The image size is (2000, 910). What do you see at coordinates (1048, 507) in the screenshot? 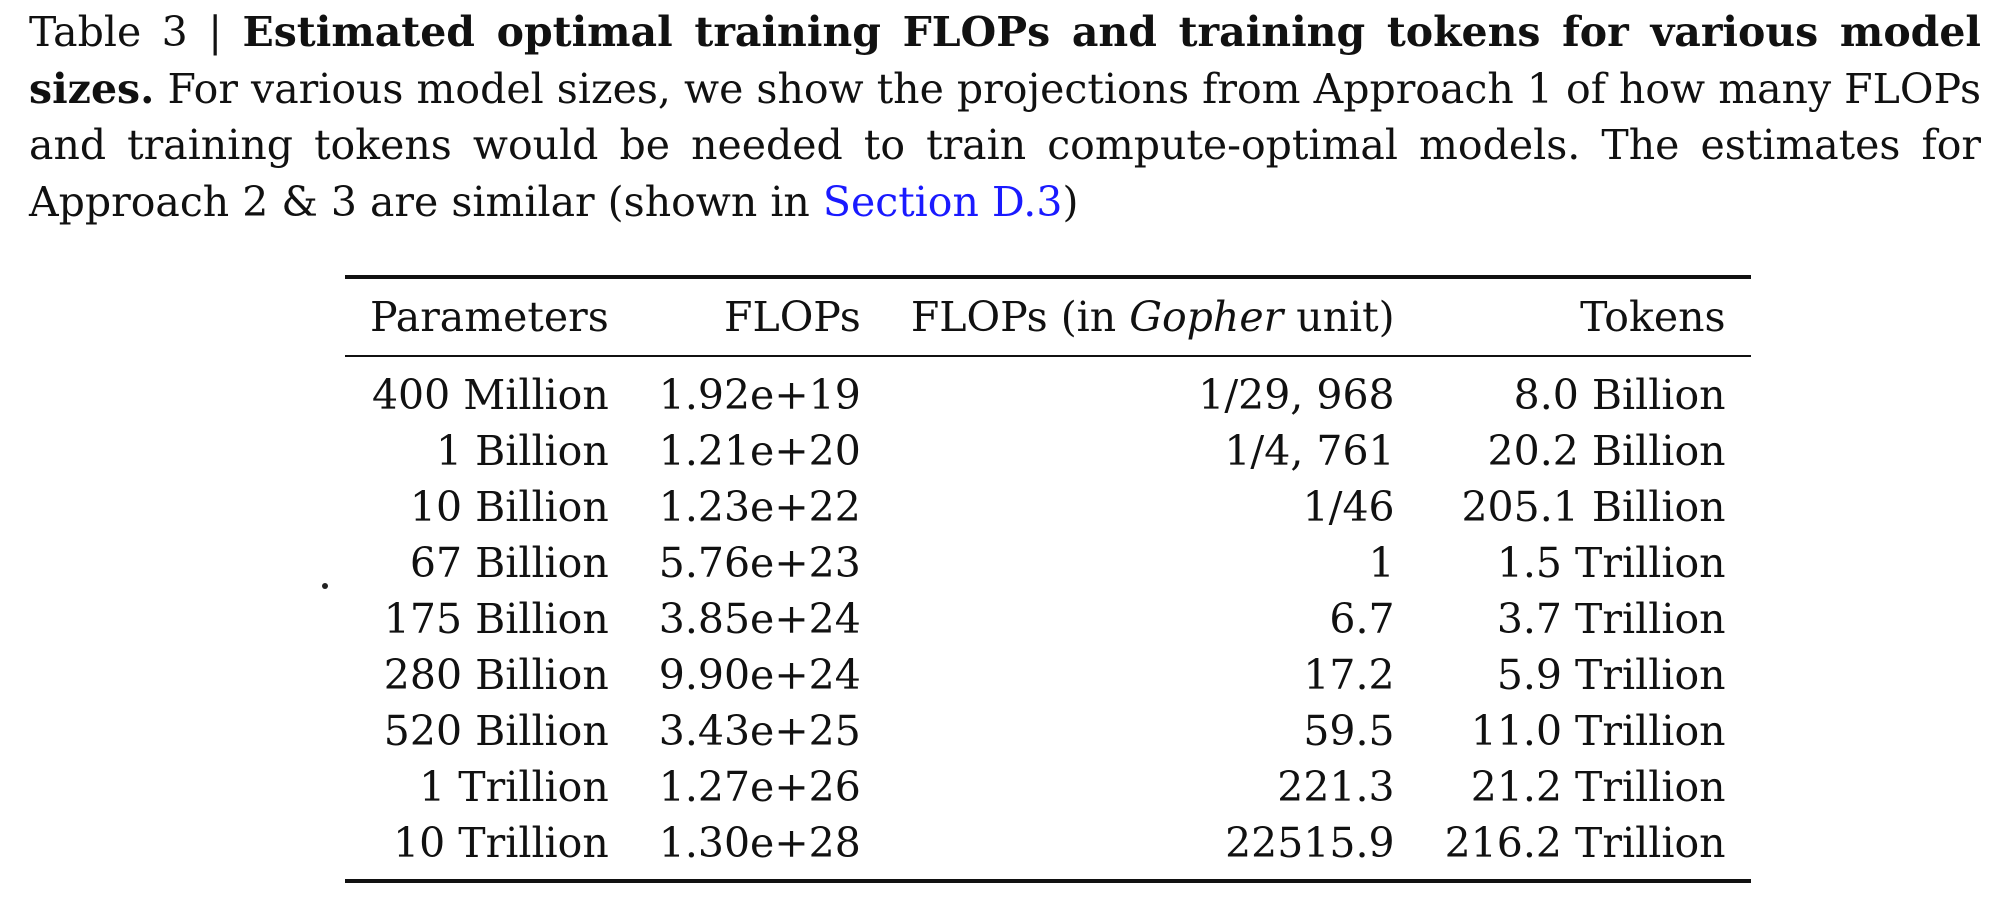
I see `table-row: 10 Billion 1.23e+22 1/46 205.1 Billion` at bounding box center [1048, 507].